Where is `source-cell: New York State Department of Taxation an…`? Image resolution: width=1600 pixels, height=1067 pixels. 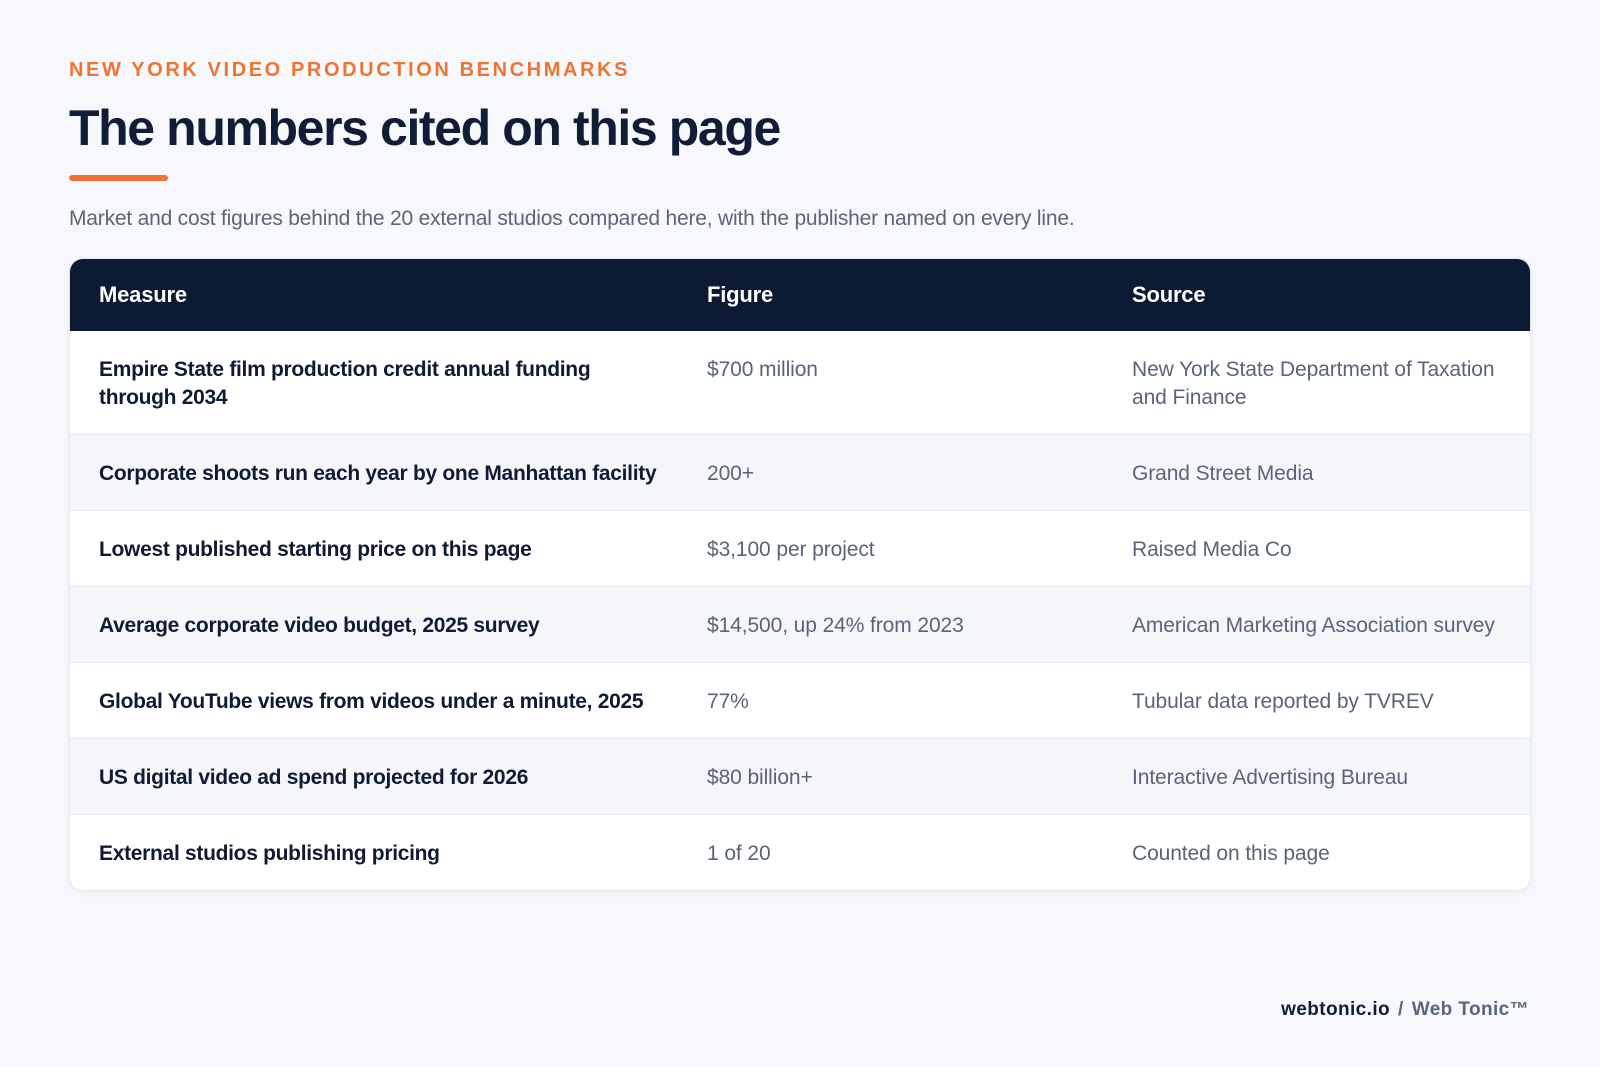 source-cell: New York State Department of Taxation an… is located at coordinates (1313, 383).